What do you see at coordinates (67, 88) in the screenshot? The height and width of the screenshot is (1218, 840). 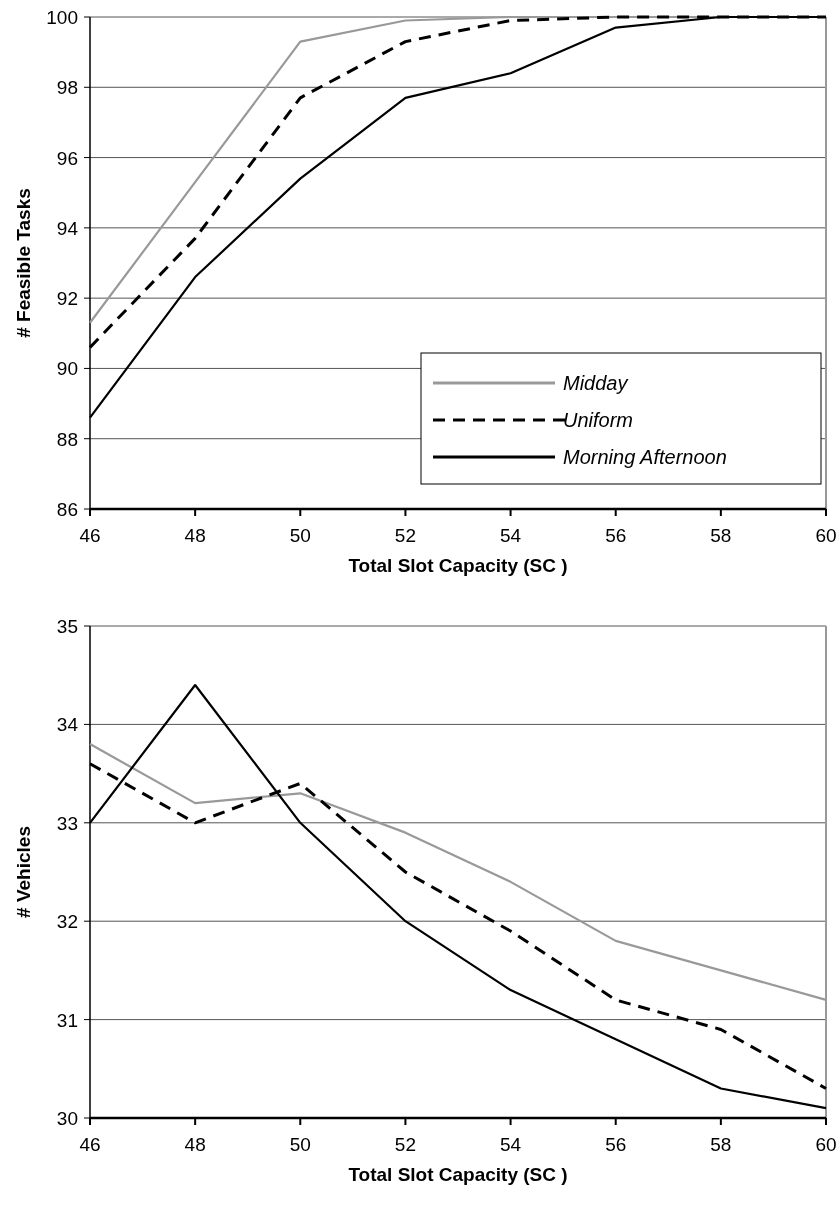 I see `y-tick-label: 98` at bounding box center [67, 88].